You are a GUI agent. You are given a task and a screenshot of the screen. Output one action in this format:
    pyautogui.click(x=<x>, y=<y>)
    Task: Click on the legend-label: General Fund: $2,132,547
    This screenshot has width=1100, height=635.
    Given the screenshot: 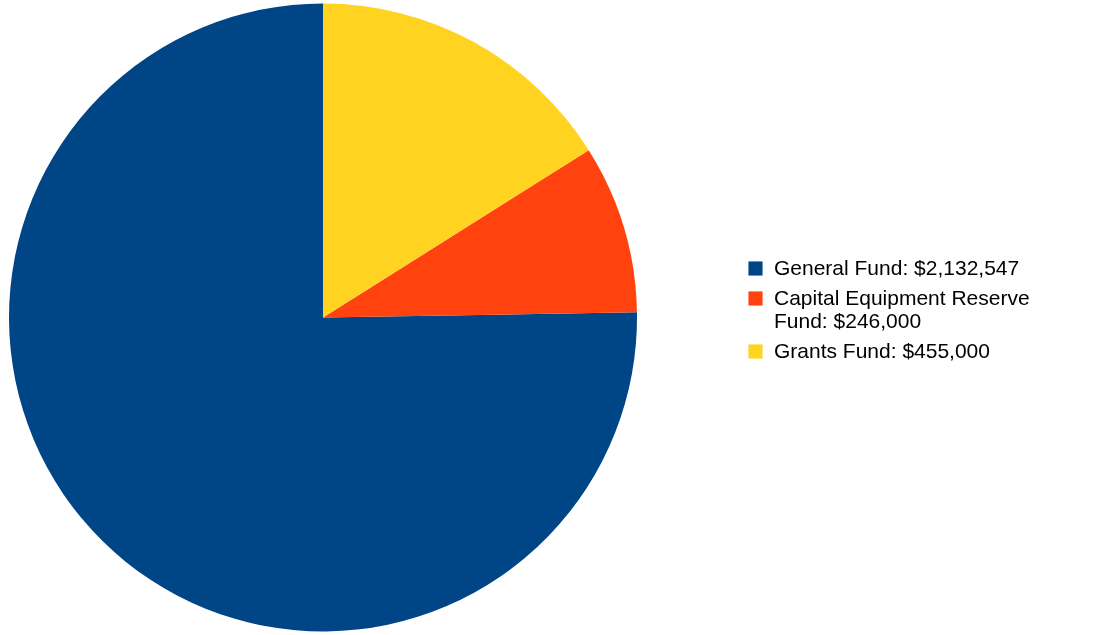 What is the action you would take?
    pyautogui.click(x=897, y=267)
    